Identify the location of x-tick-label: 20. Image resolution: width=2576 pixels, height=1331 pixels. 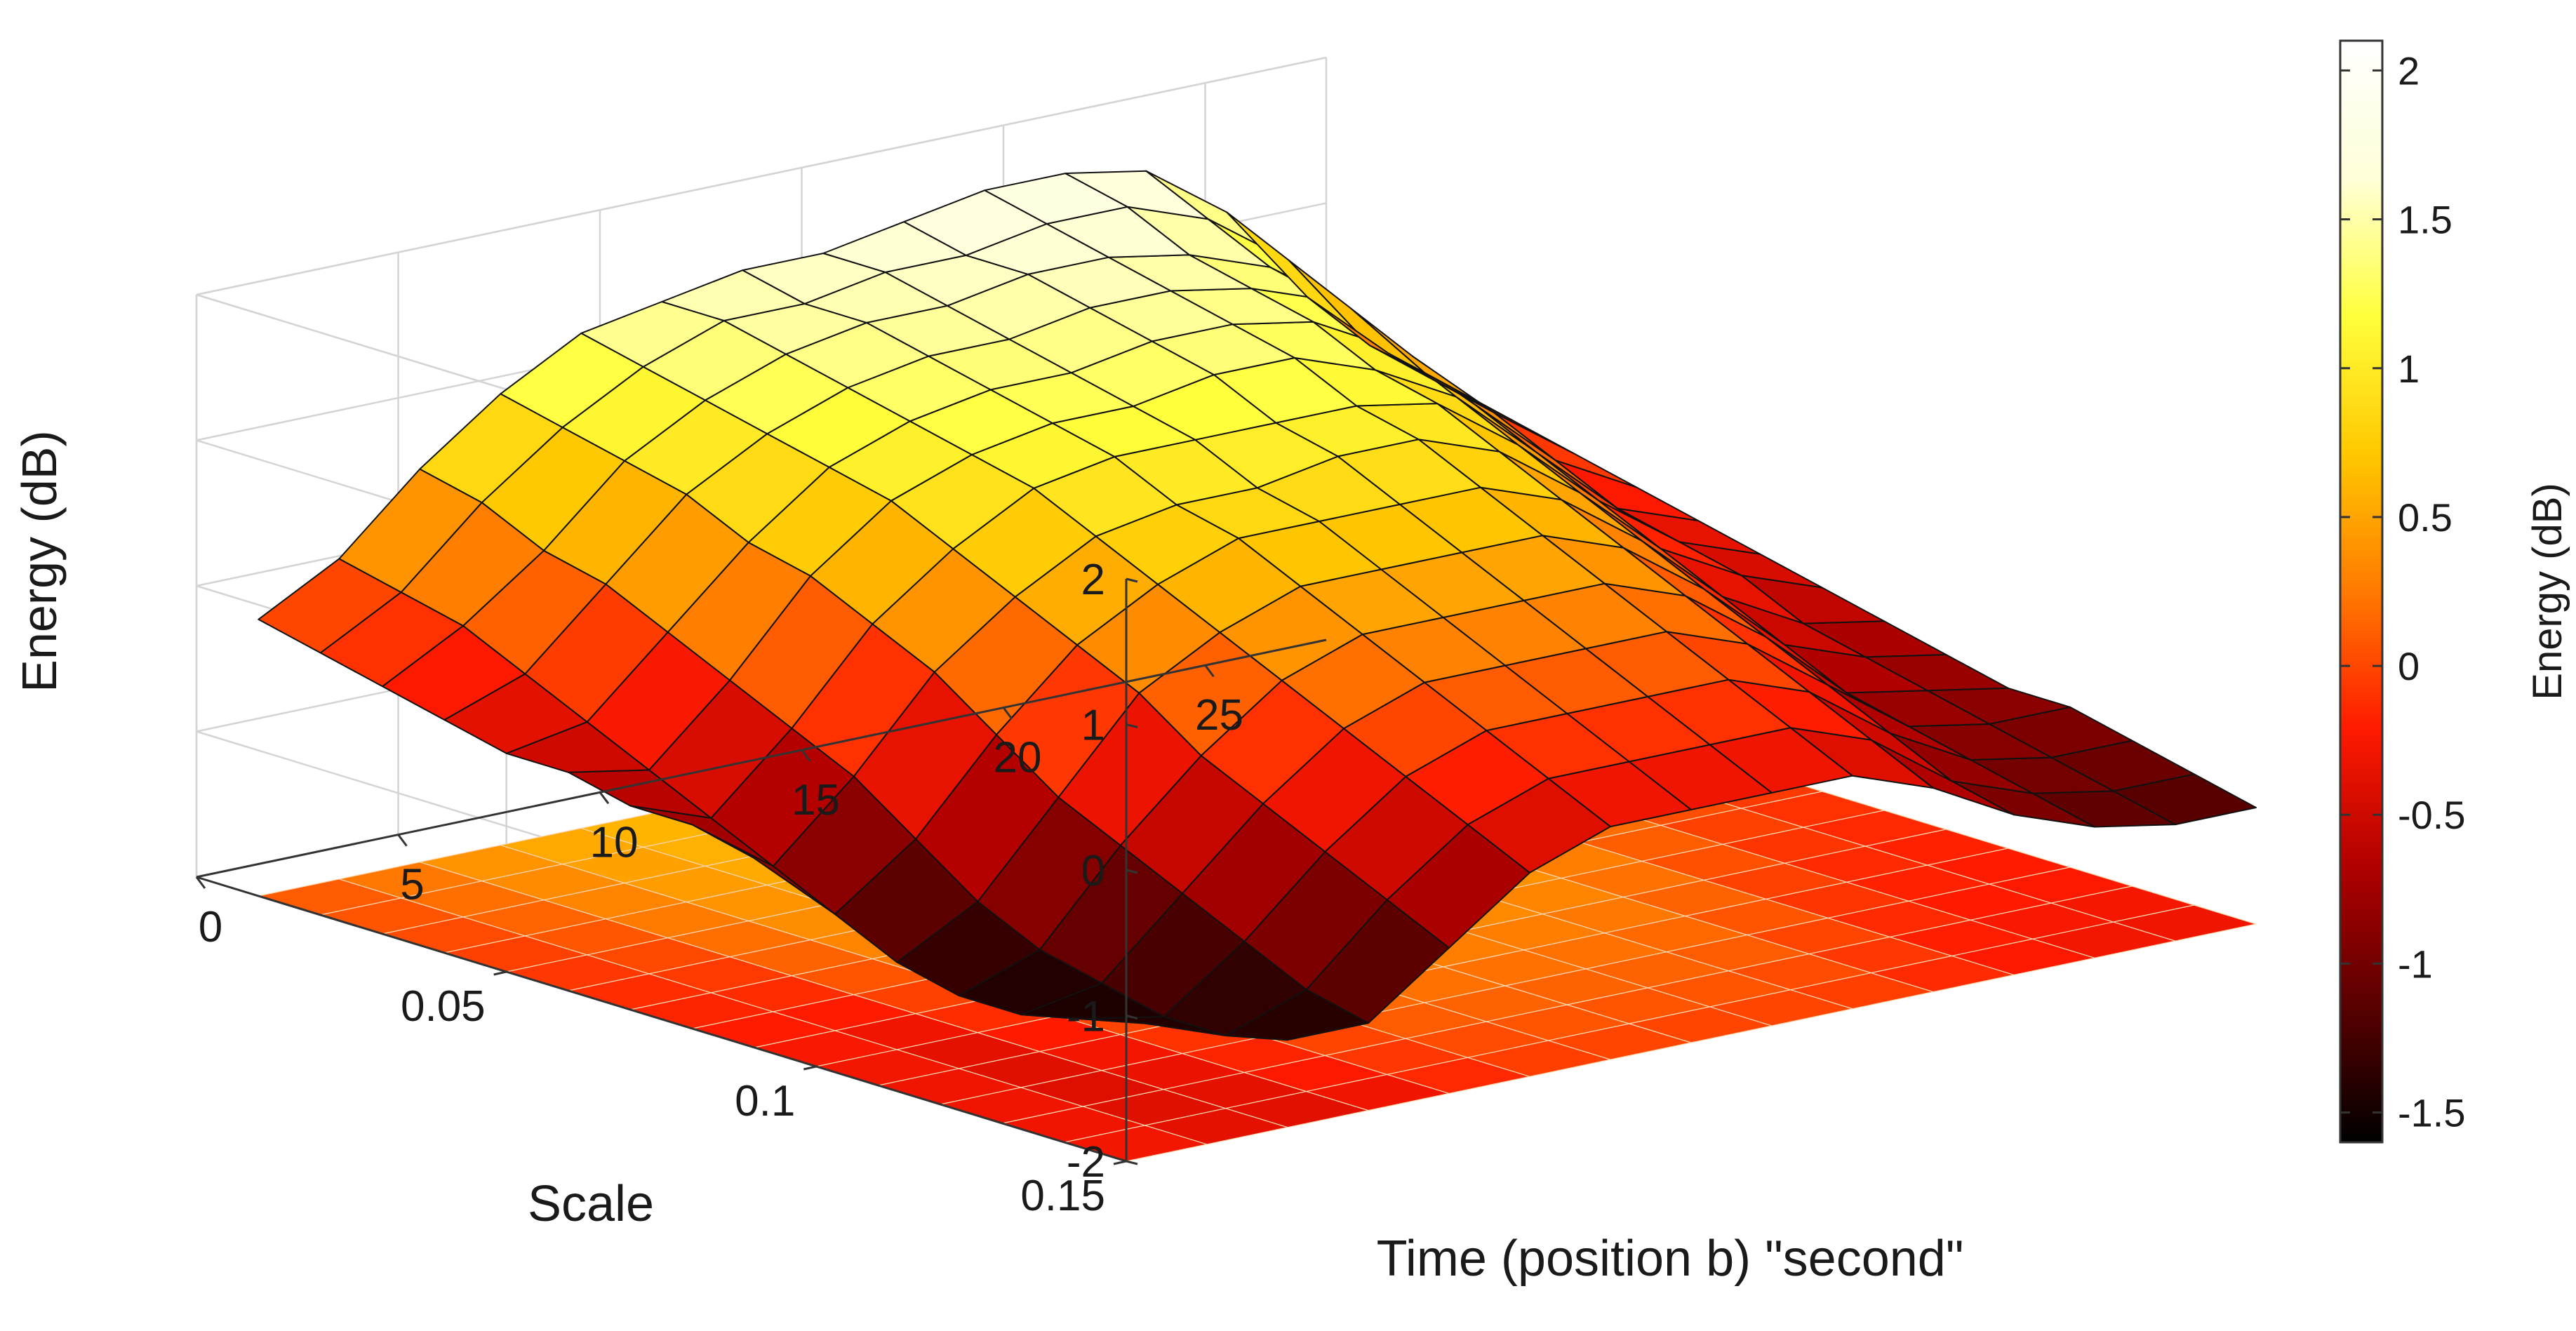
(1018, 758).